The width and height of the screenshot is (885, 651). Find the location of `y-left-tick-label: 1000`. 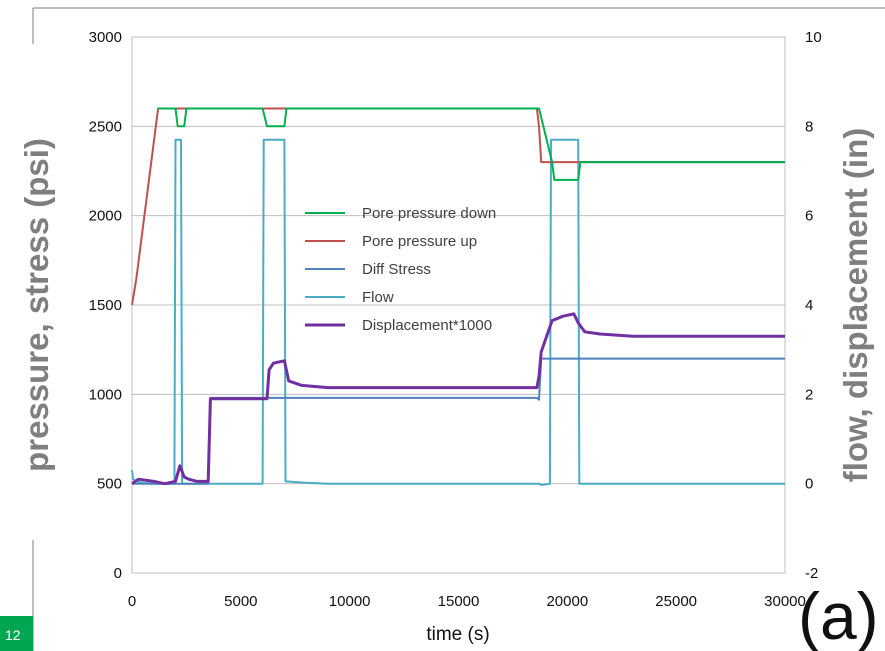

y-left-tick-label: 1000 is located at coordinates (105, 394).